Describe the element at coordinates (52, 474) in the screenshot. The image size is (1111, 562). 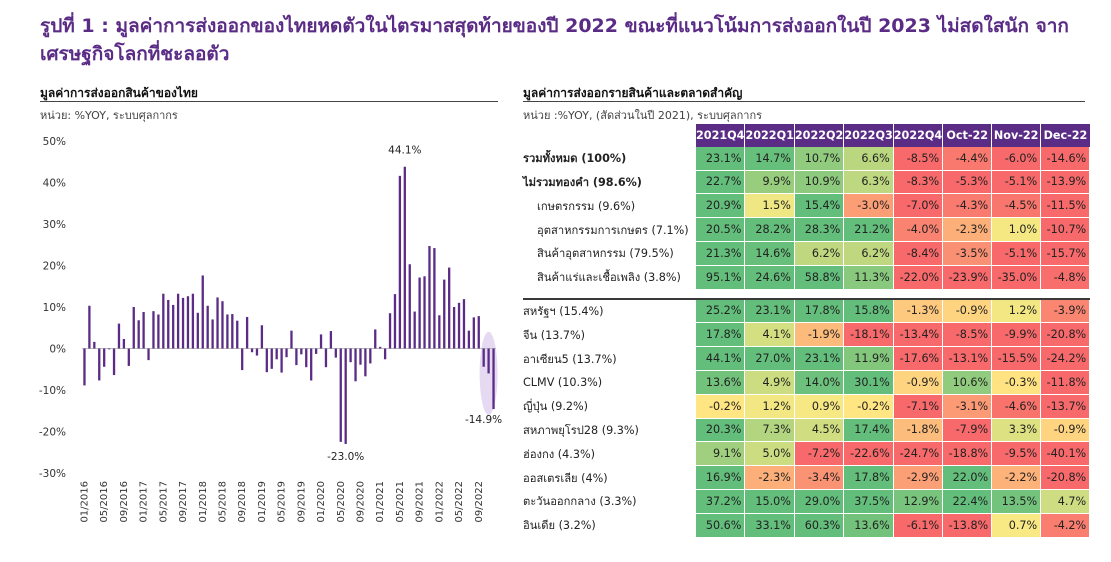
I see `y-tick-label: -30%` at that location.